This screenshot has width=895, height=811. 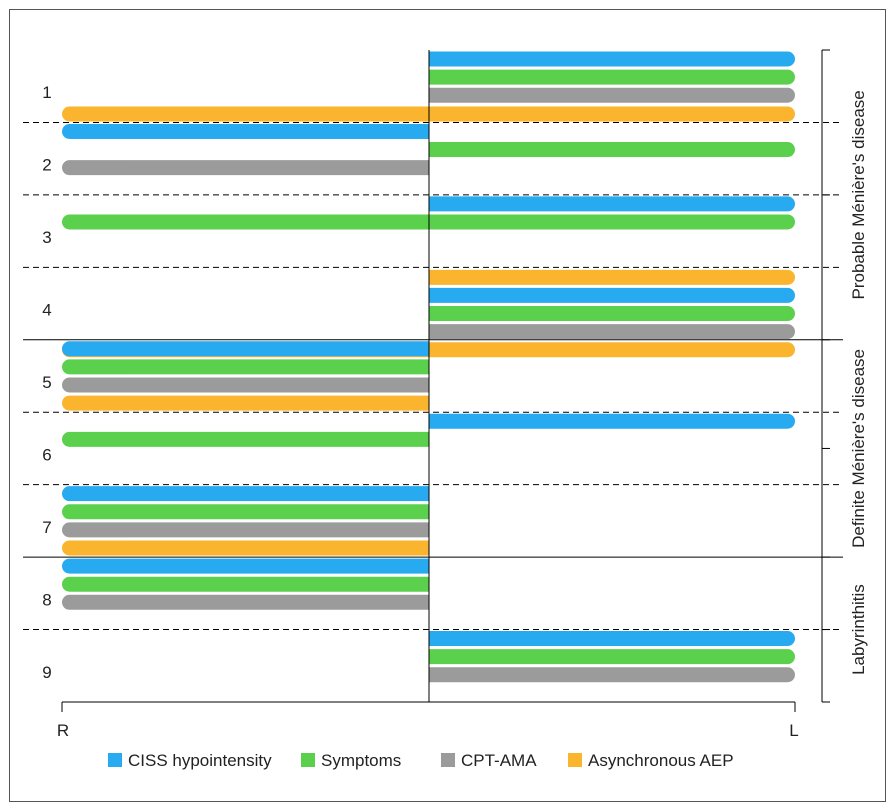 What do you see at coordinates (793, 730) in the screenshot?
I see `x-tick-label-l: L` at bounding box center [793, 730].